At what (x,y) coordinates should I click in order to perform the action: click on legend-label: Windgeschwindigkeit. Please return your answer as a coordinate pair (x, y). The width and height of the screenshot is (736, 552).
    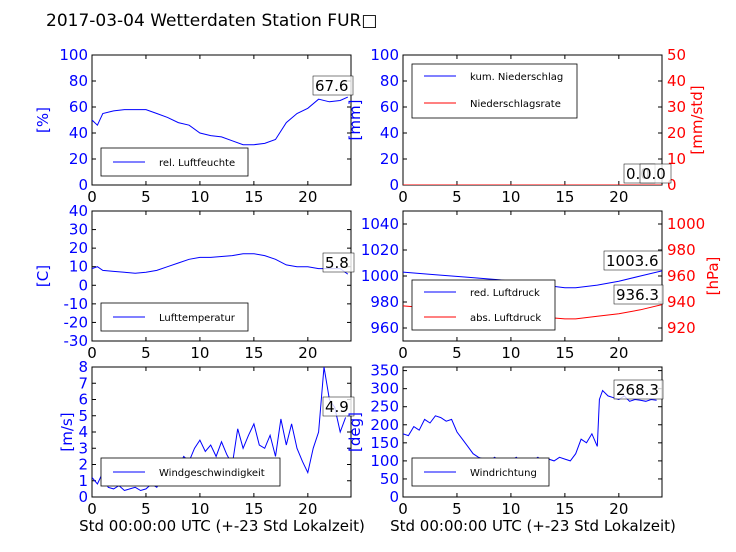
    Looking at the image, I should click on (212, 473).